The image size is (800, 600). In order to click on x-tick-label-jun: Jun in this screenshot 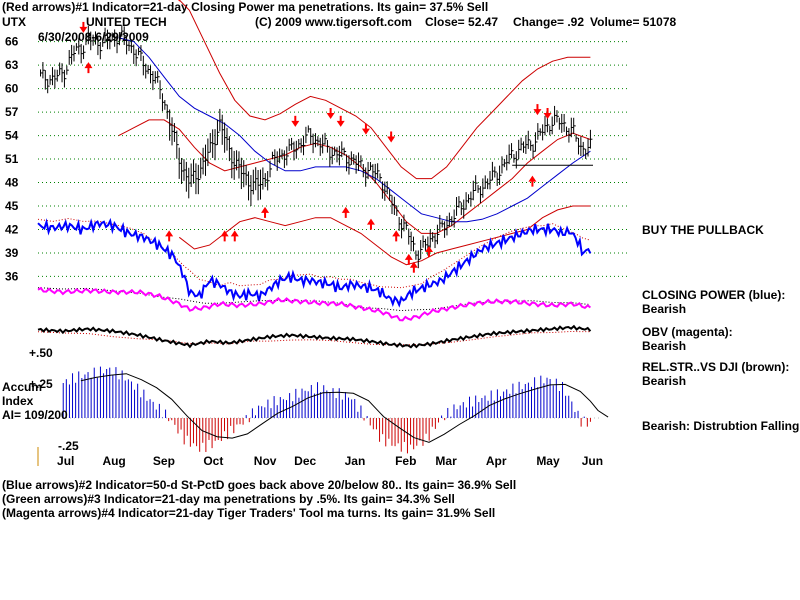, I will do `click(592, 461)`.